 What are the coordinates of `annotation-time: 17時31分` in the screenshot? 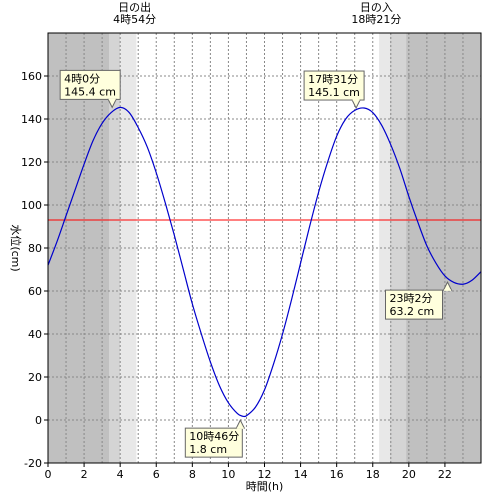 It's located at (333, 79).